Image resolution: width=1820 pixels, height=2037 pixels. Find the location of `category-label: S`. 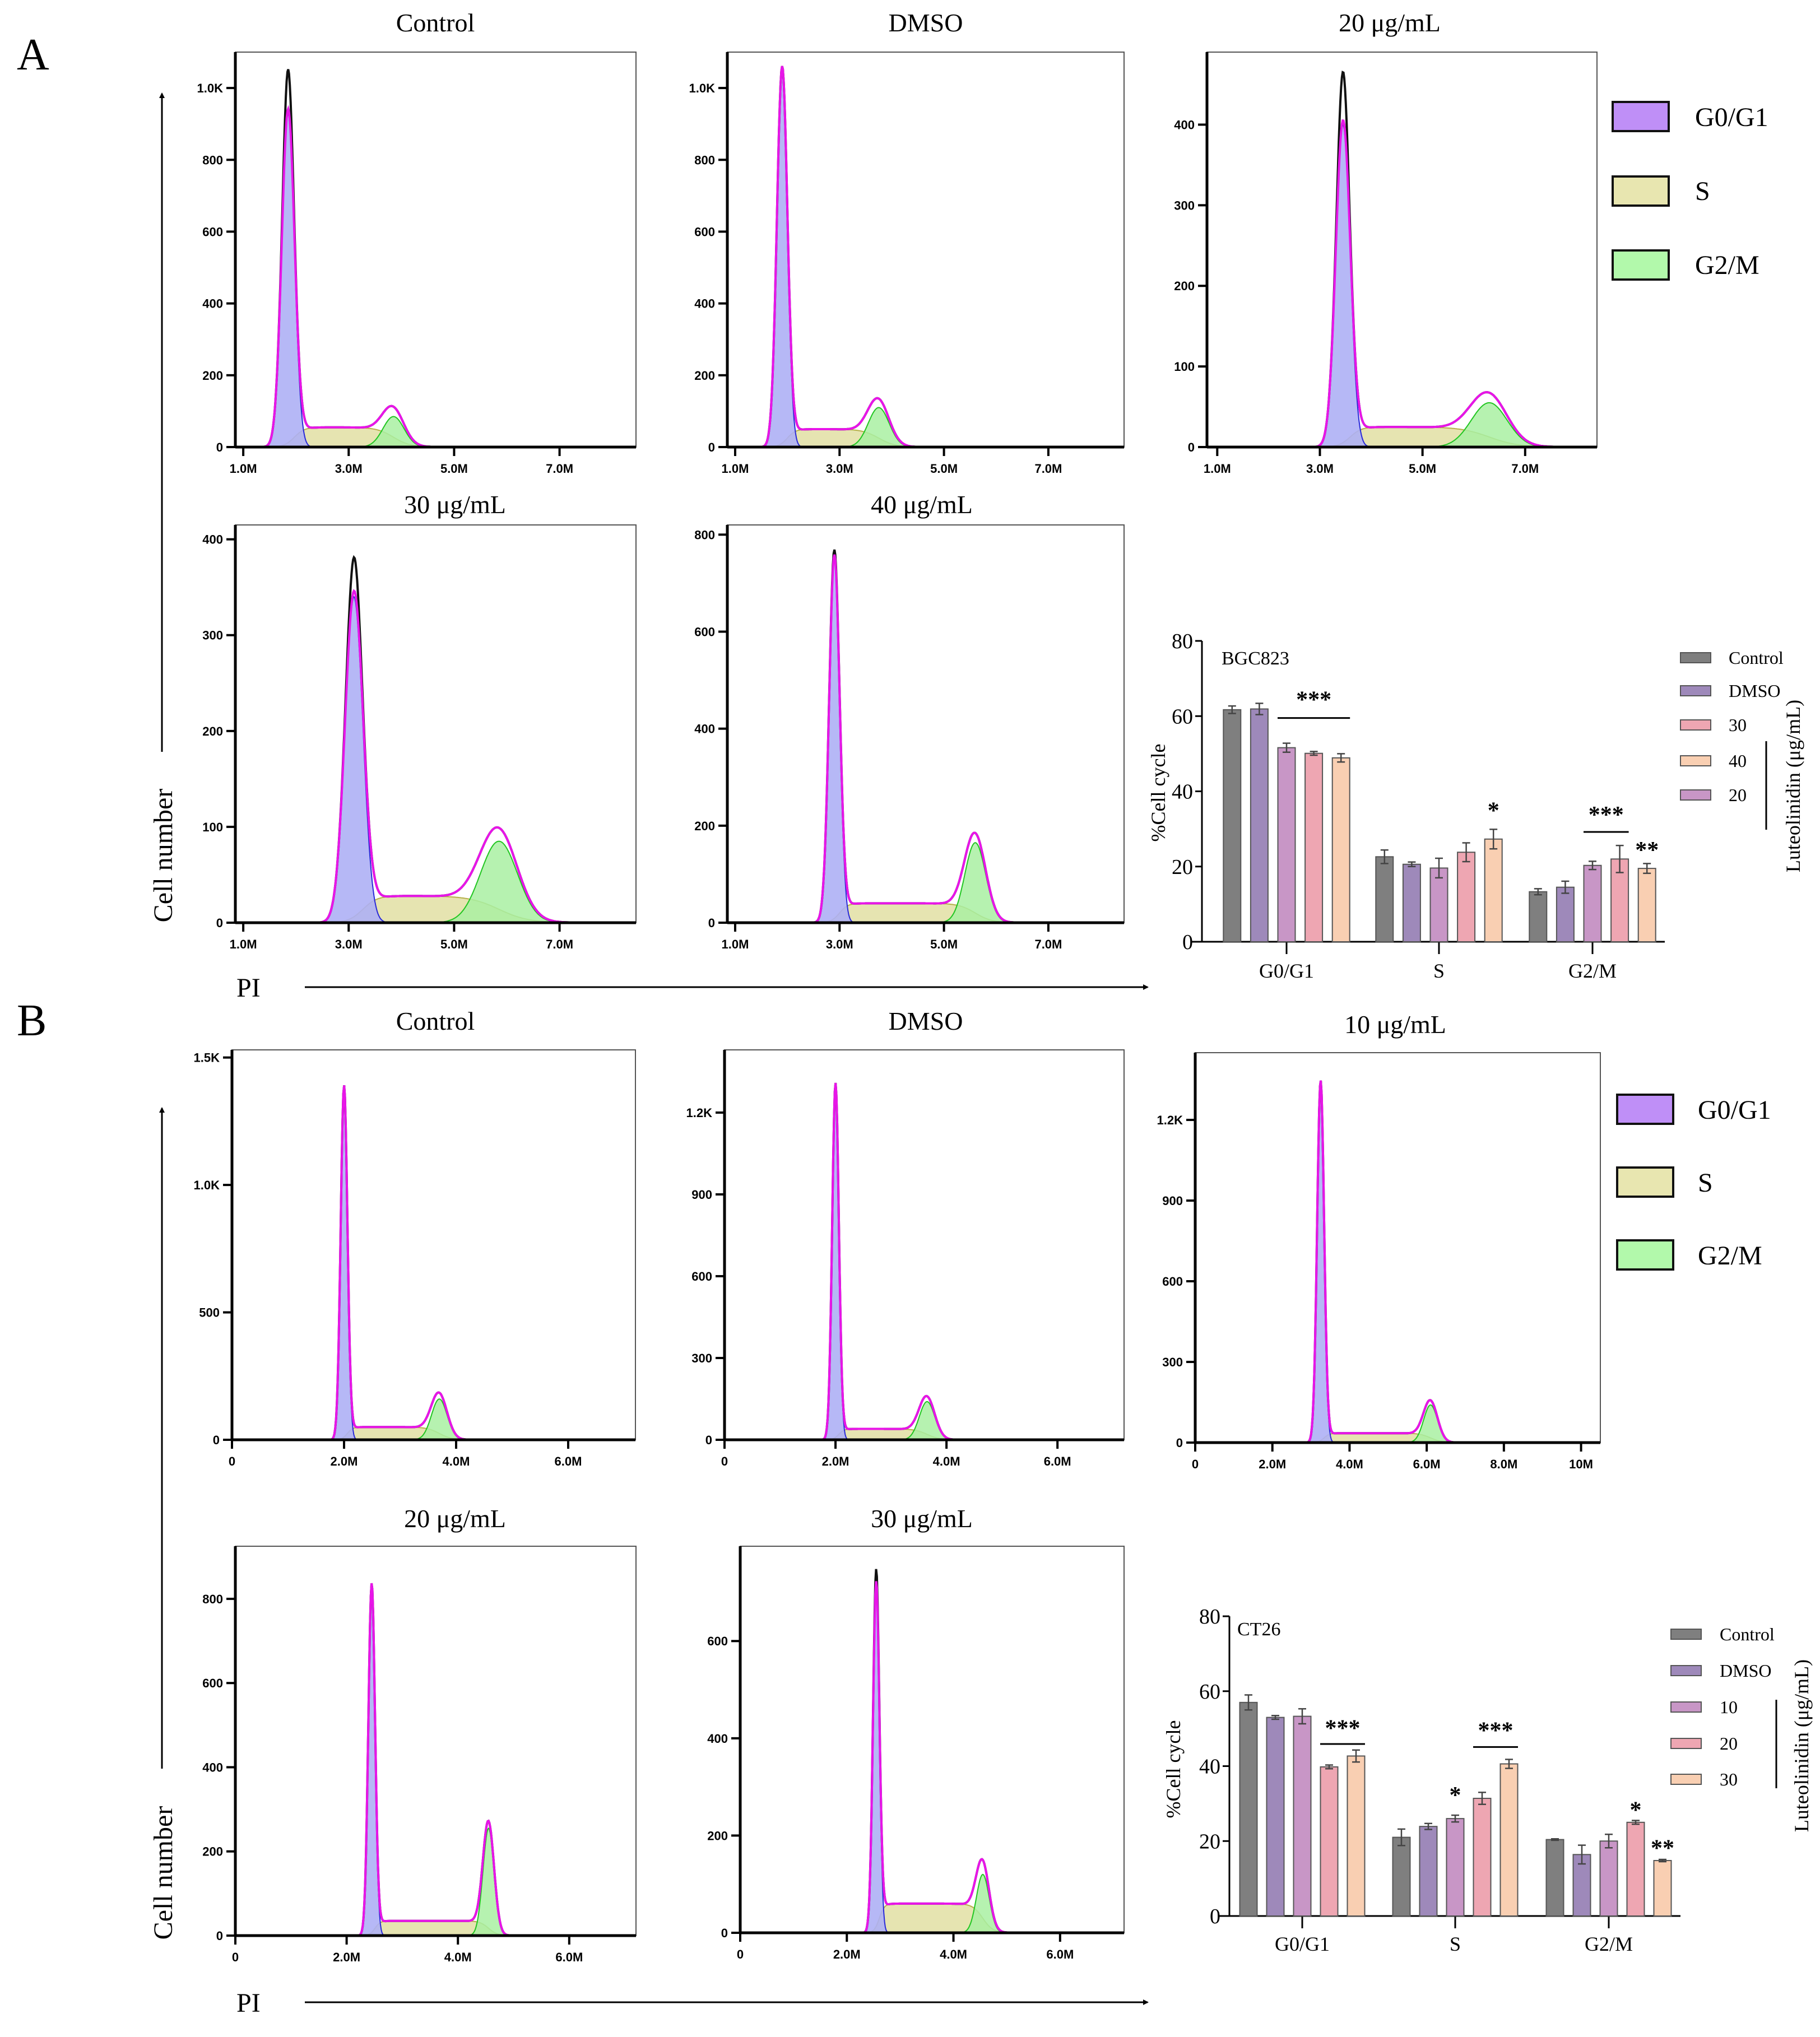

category-label: S is located at coordinates (1439, 971).